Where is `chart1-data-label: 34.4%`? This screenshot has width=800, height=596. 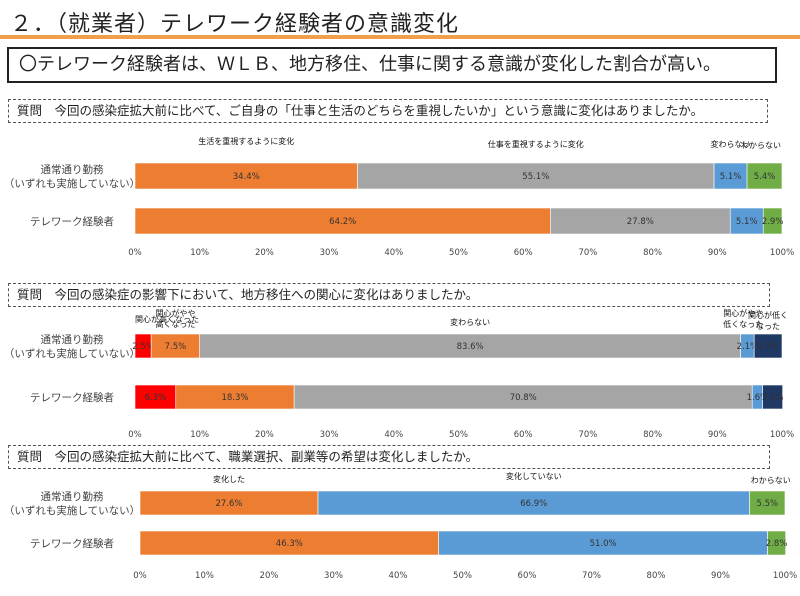
chart1-data-label: 34.4% is located at coordinates (246, 177).